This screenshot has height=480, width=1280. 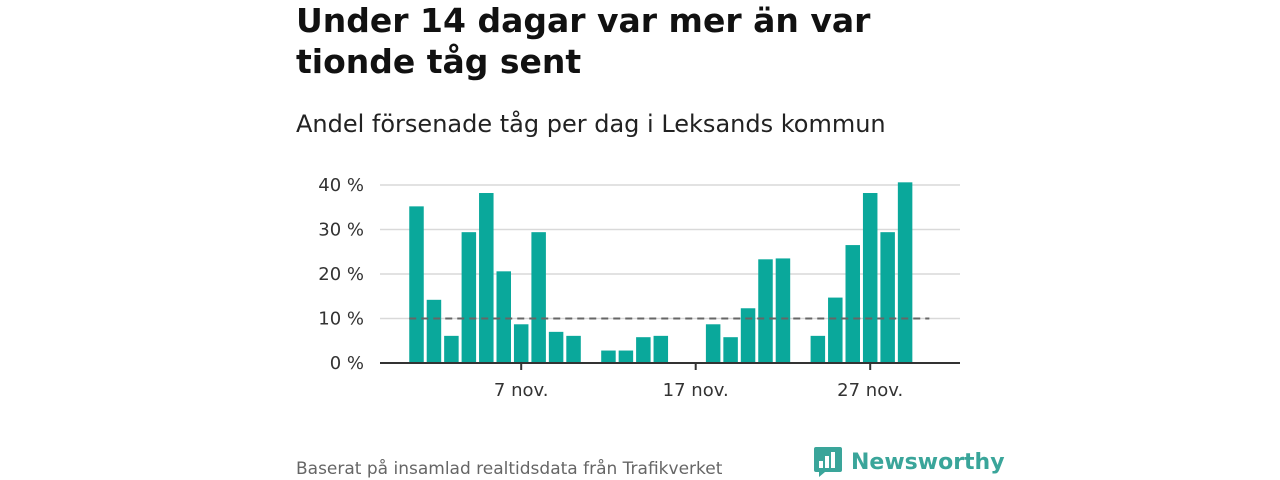 What do you see at coordinates (341, 185) in the screenshot?
I see `y-tick-label: 40 %` at bounding box center [341, 185].